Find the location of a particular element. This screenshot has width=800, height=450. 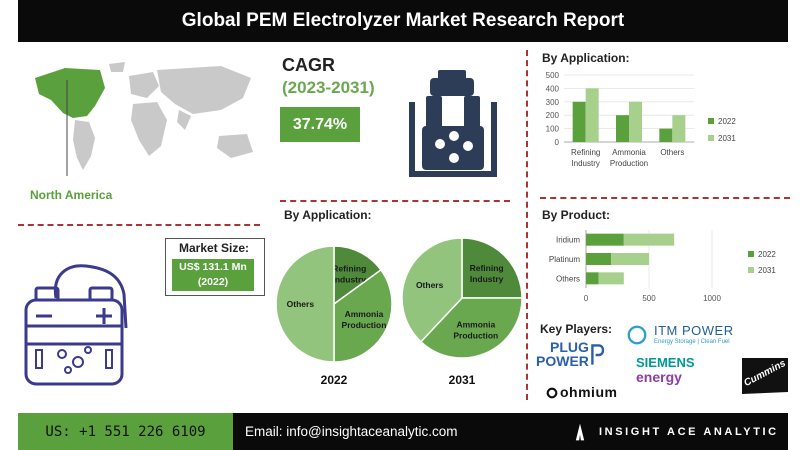

bar-prod-title: By Product: is located at coordinates (576, 215).